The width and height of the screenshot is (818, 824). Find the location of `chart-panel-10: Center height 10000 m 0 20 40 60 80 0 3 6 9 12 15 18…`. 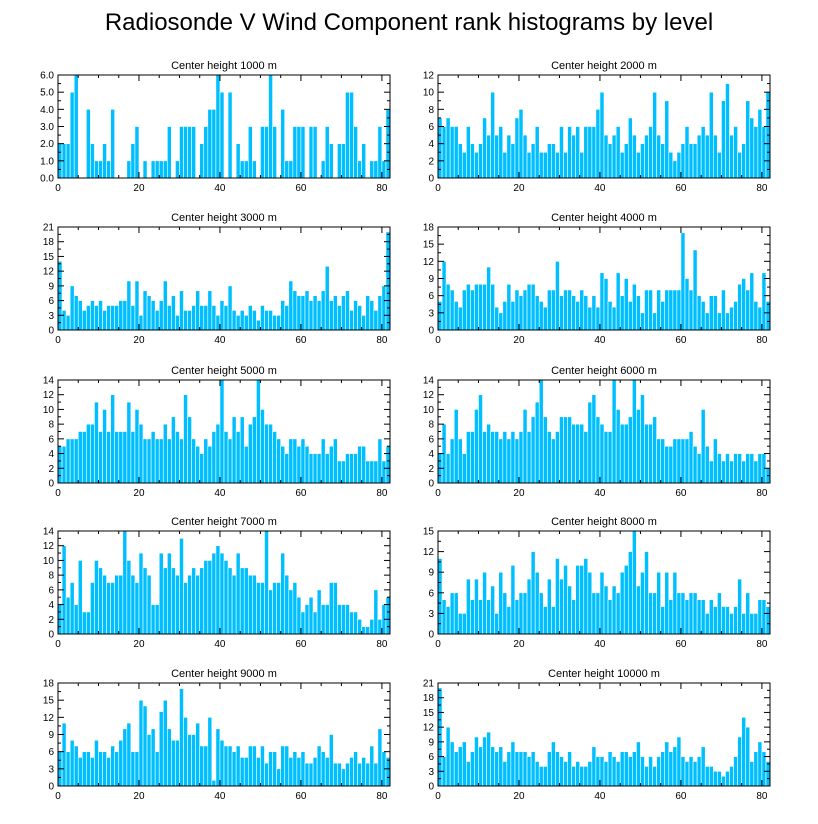

chart-panel-10: Center height 10000 m 0 20 40 60 80 0 3 6 9 12 15 18… is located at coordinates (597, 735).